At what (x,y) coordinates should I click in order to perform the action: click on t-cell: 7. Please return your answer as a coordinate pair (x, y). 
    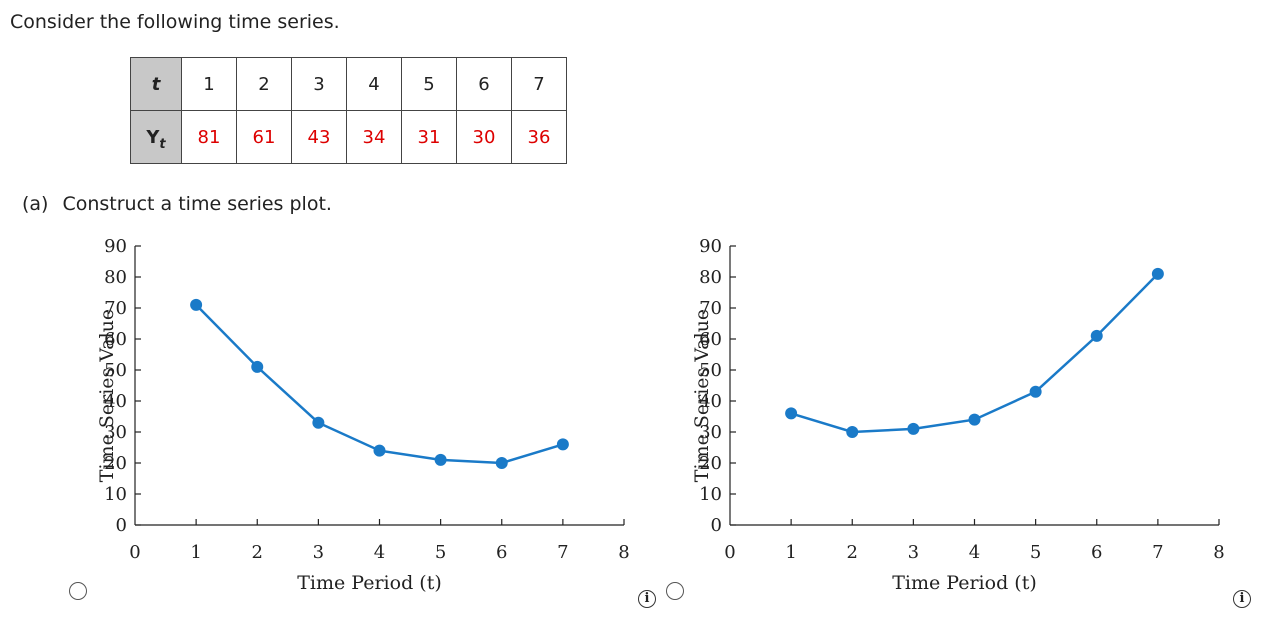
    Looking at the image, I should click on (539, 84).